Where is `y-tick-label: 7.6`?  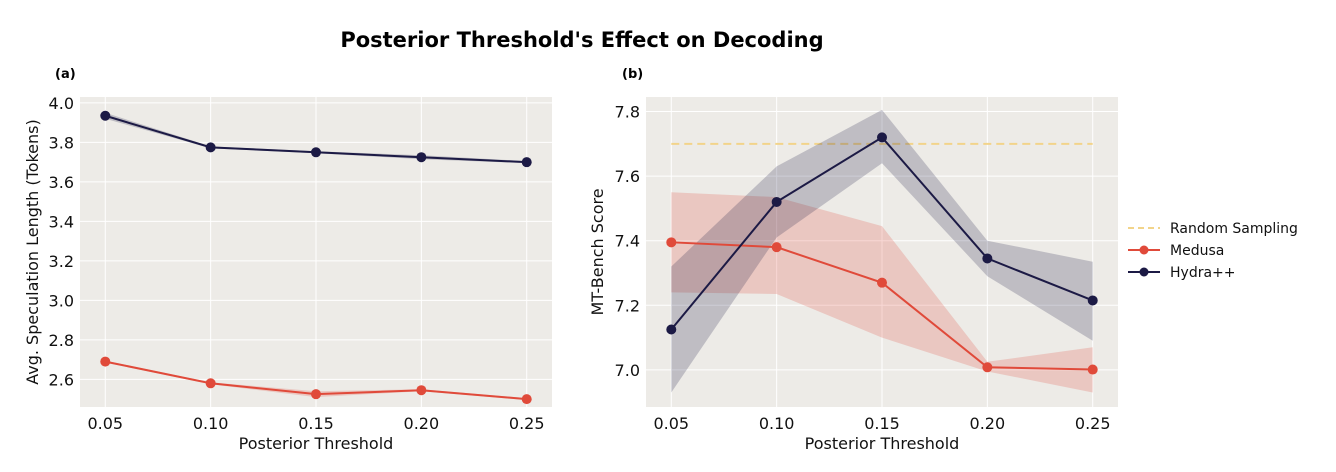
y-tick-label: 7.6 is located at coordinates (627, 176).